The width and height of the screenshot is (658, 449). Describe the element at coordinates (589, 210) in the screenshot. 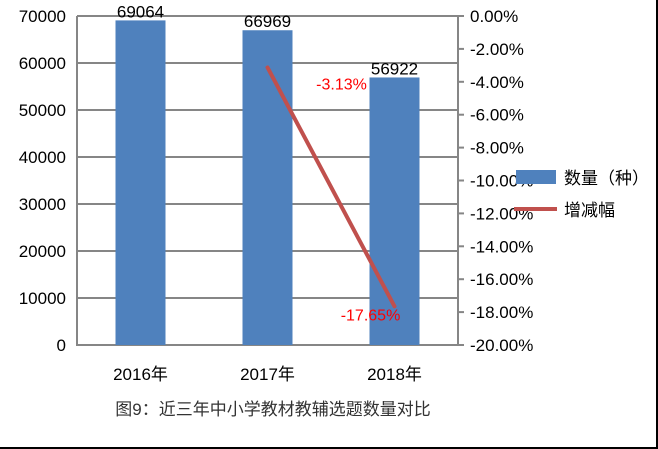

I see `legend-label-change: 增减幅` at that location.